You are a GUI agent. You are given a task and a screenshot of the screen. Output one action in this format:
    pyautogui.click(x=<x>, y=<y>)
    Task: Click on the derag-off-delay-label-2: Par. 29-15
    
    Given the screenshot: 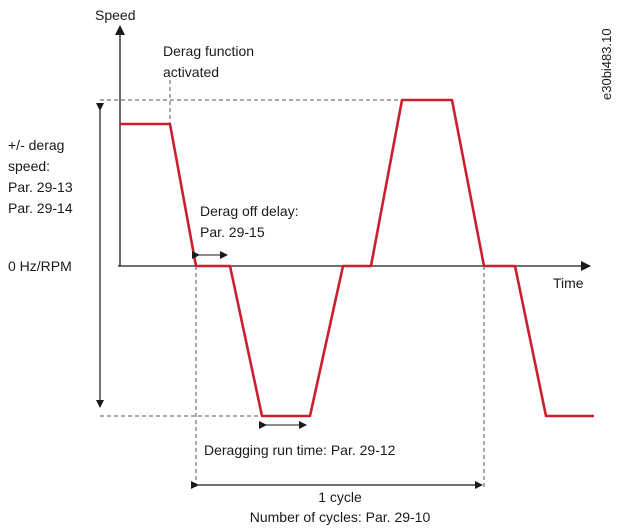 What is the action you would take?
    pyautogui.click(x=232, y=232)
    